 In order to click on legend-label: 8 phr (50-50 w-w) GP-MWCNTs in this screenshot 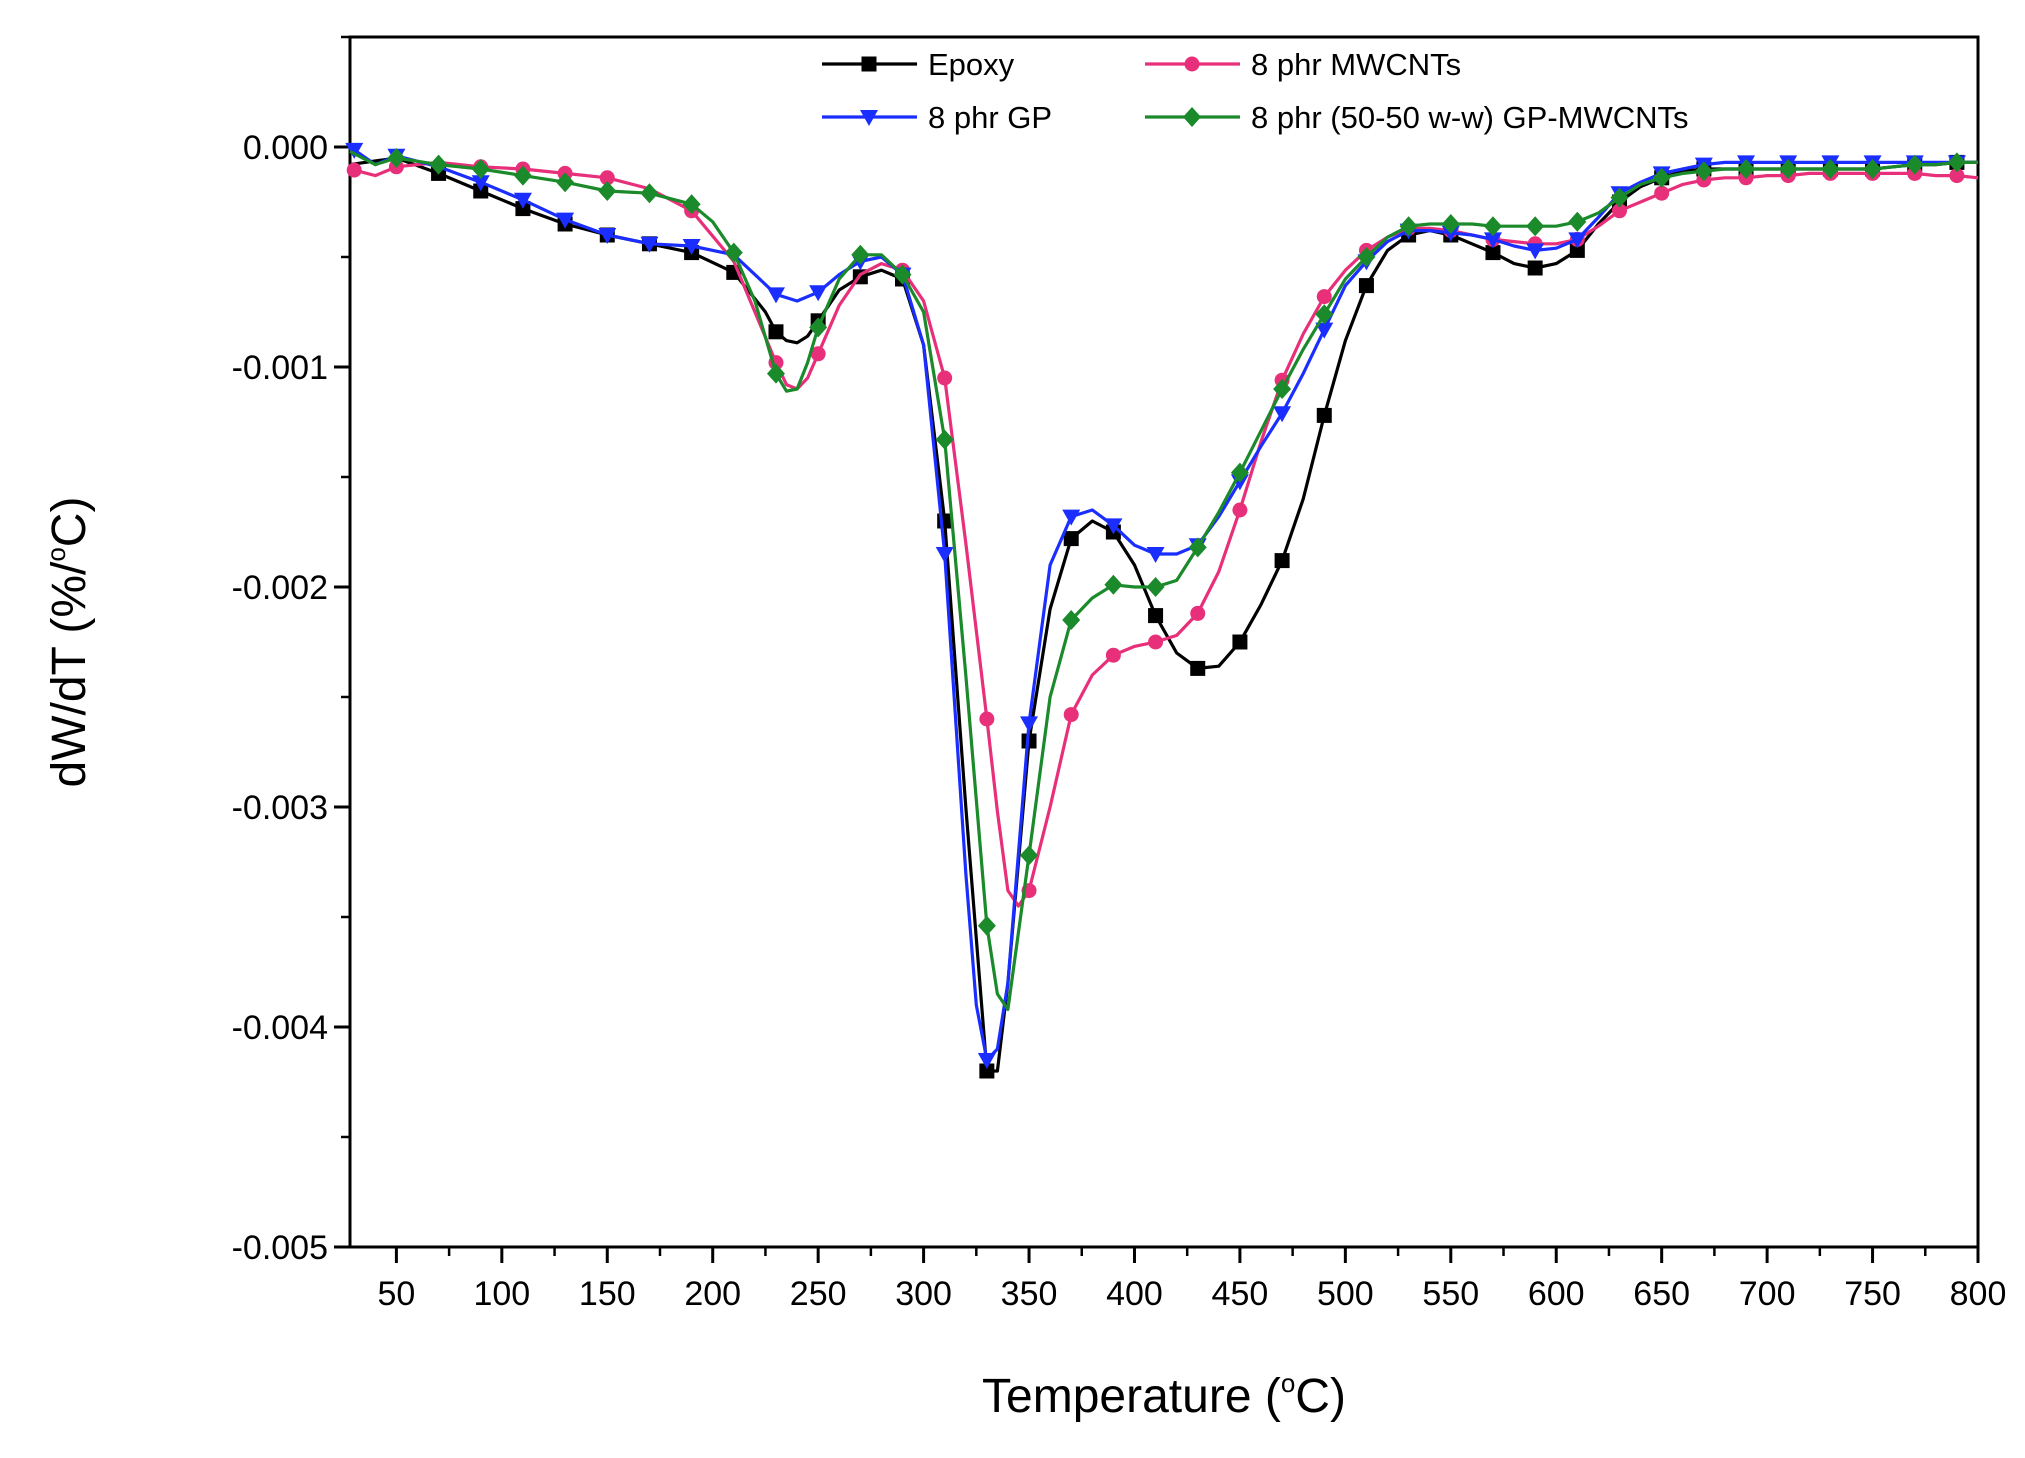, I will do `click(1470, 117)`.